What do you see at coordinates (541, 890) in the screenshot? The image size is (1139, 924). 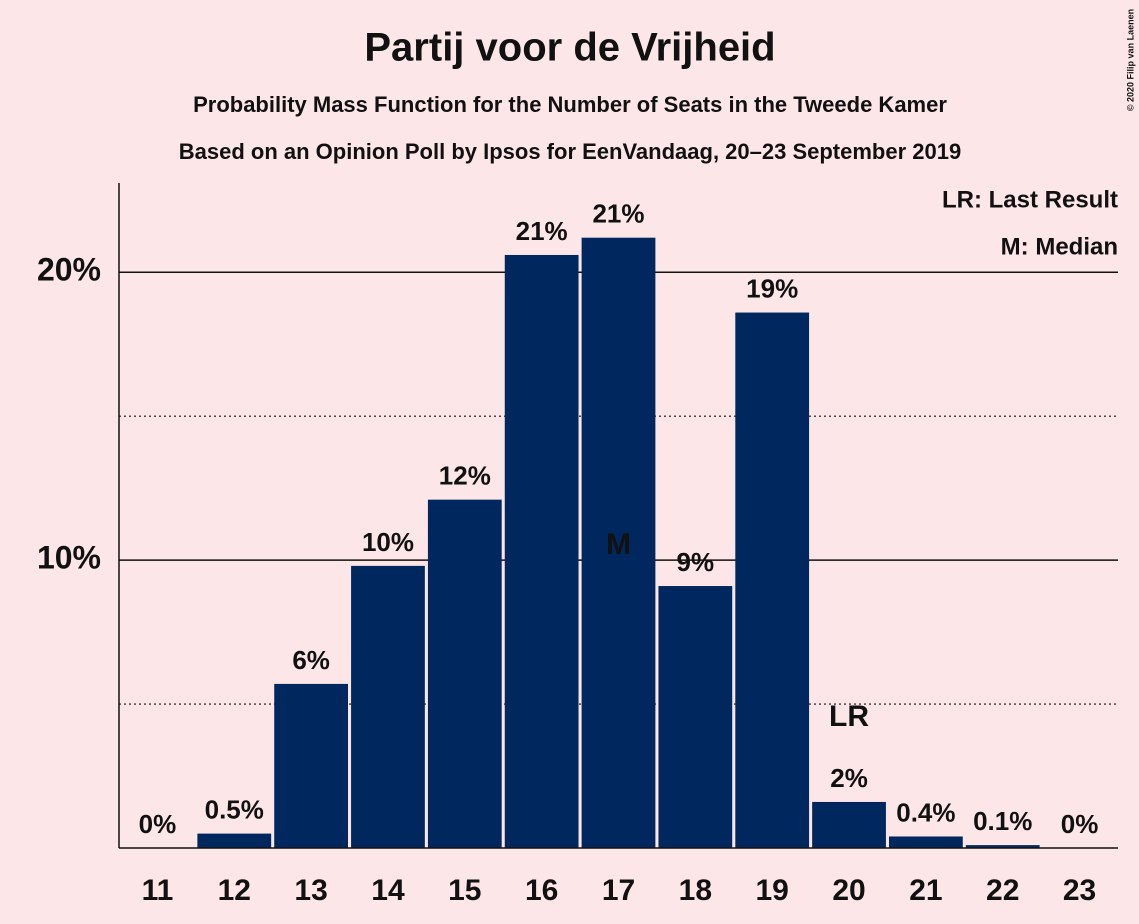 I see `x-tick-label: 16` at bounding box center [541, 890].